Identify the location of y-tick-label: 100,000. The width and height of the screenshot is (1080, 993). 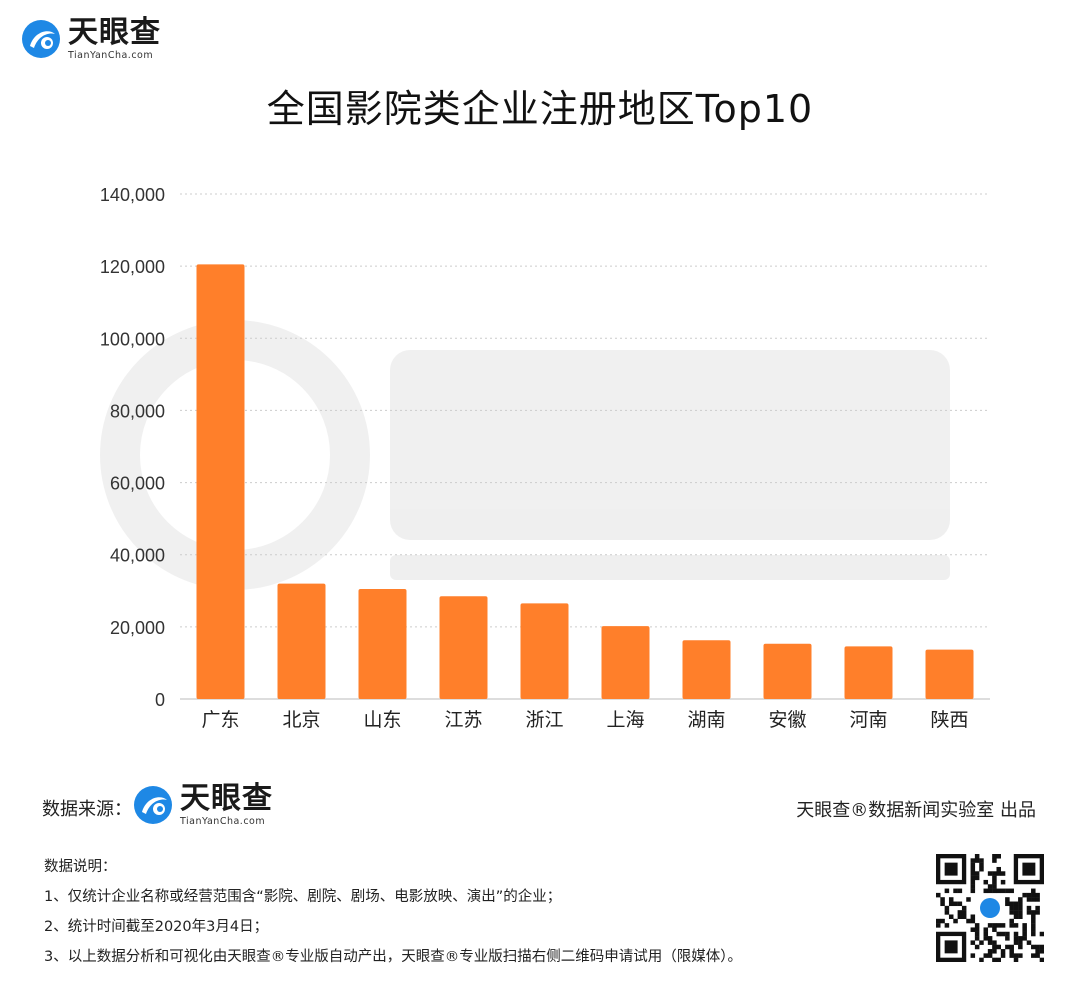
(132, 339).